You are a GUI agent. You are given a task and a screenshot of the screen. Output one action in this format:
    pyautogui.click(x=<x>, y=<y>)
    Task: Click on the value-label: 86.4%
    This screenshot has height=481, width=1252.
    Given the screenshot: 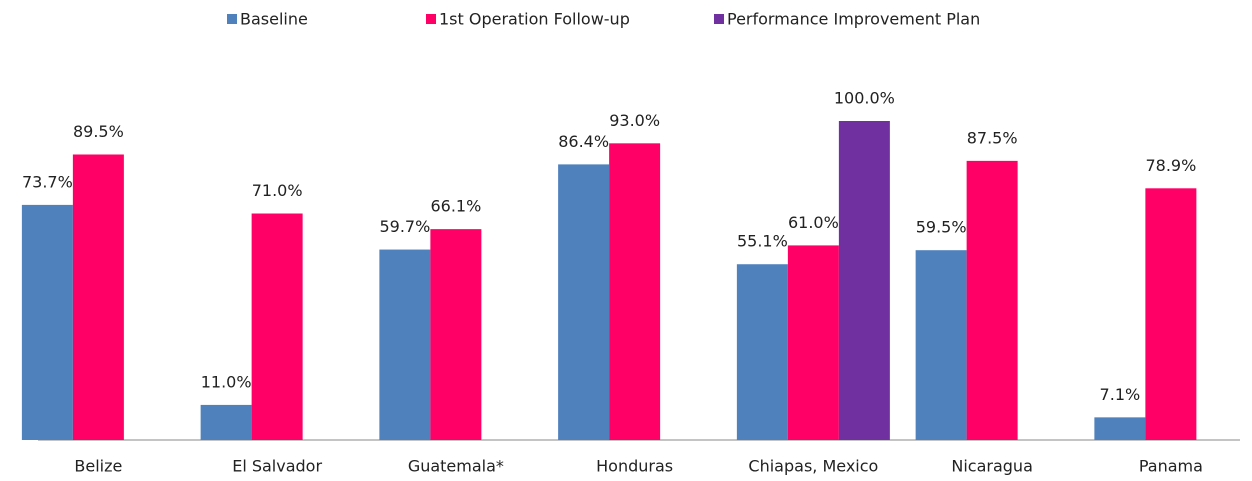 What is the action you would take?
    pyautogui.click(x=583, y=141)
    